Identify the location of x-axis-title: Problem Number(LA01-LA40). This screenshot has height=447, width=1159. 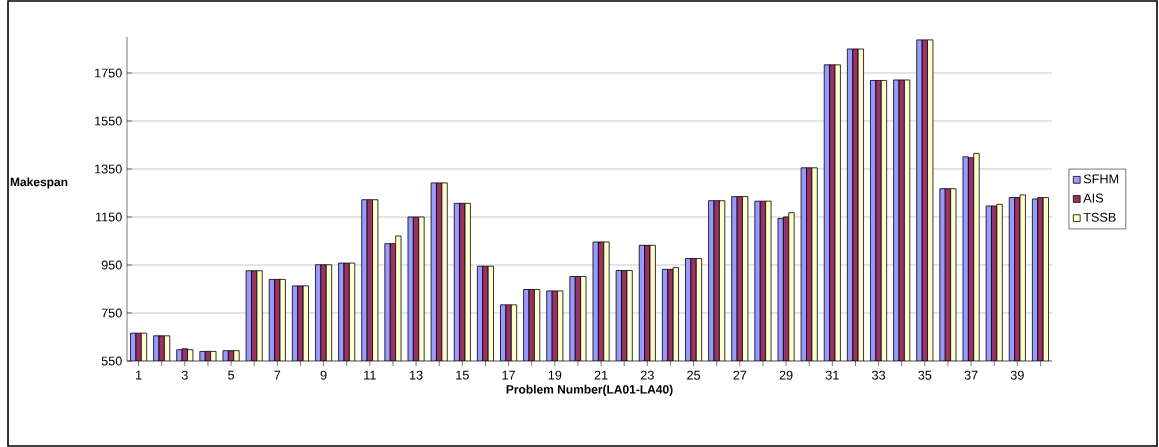
(589, 390).